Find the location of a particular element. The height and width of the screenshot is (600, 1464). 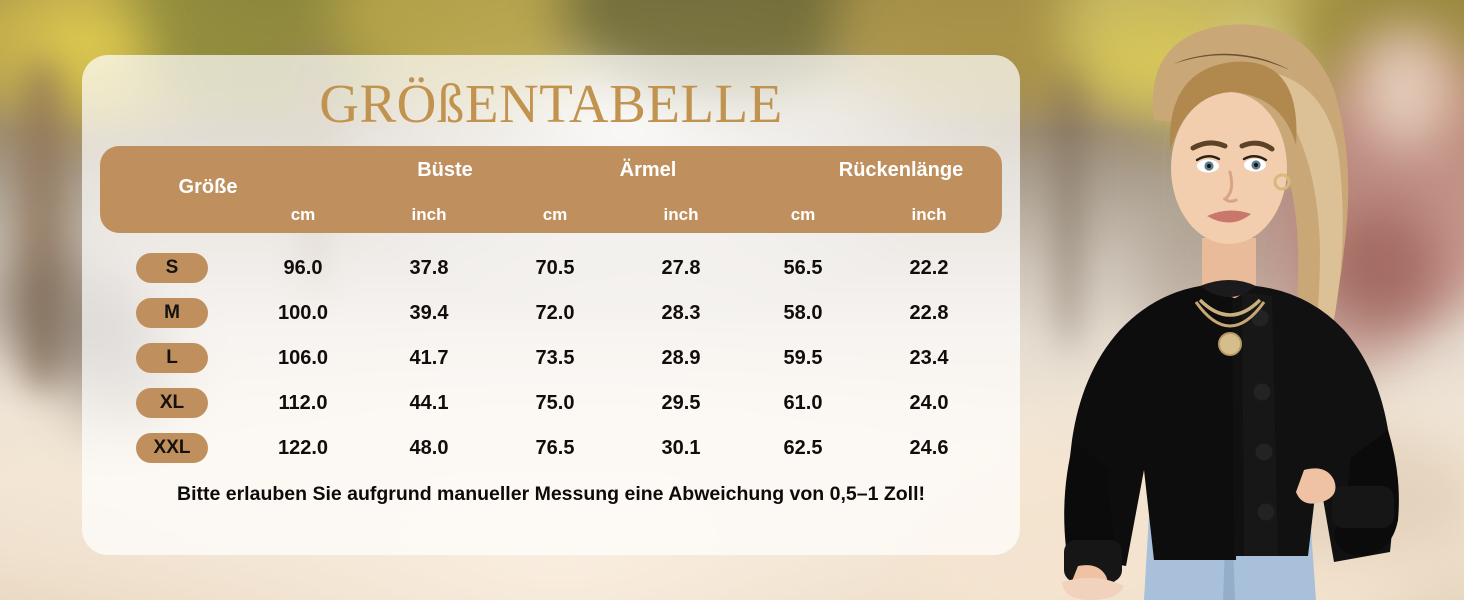

street-pole is located at coordinates (1069, 210).